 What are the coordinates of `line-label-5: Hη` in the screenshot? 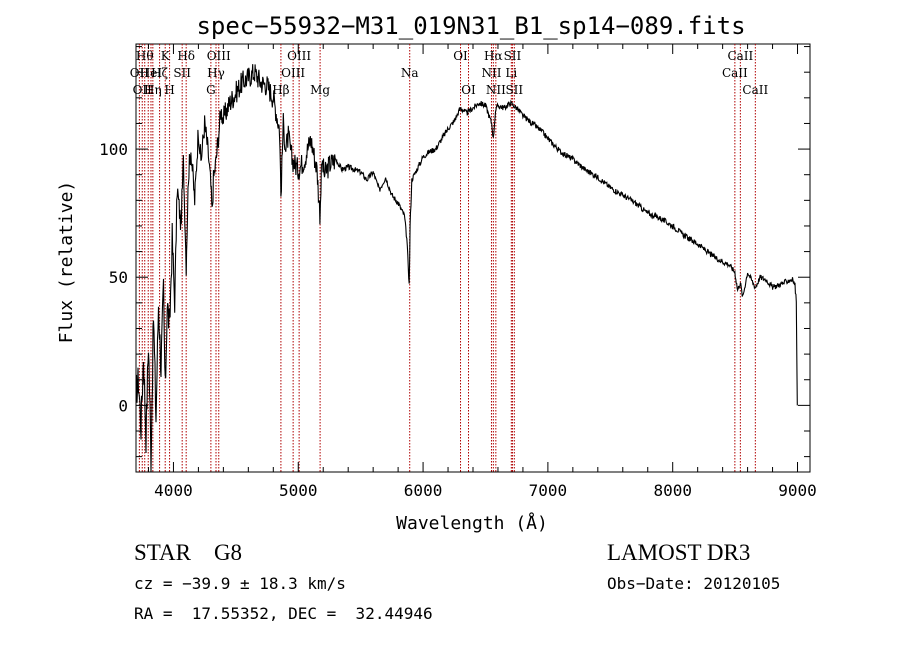 It's located at (153, 90).